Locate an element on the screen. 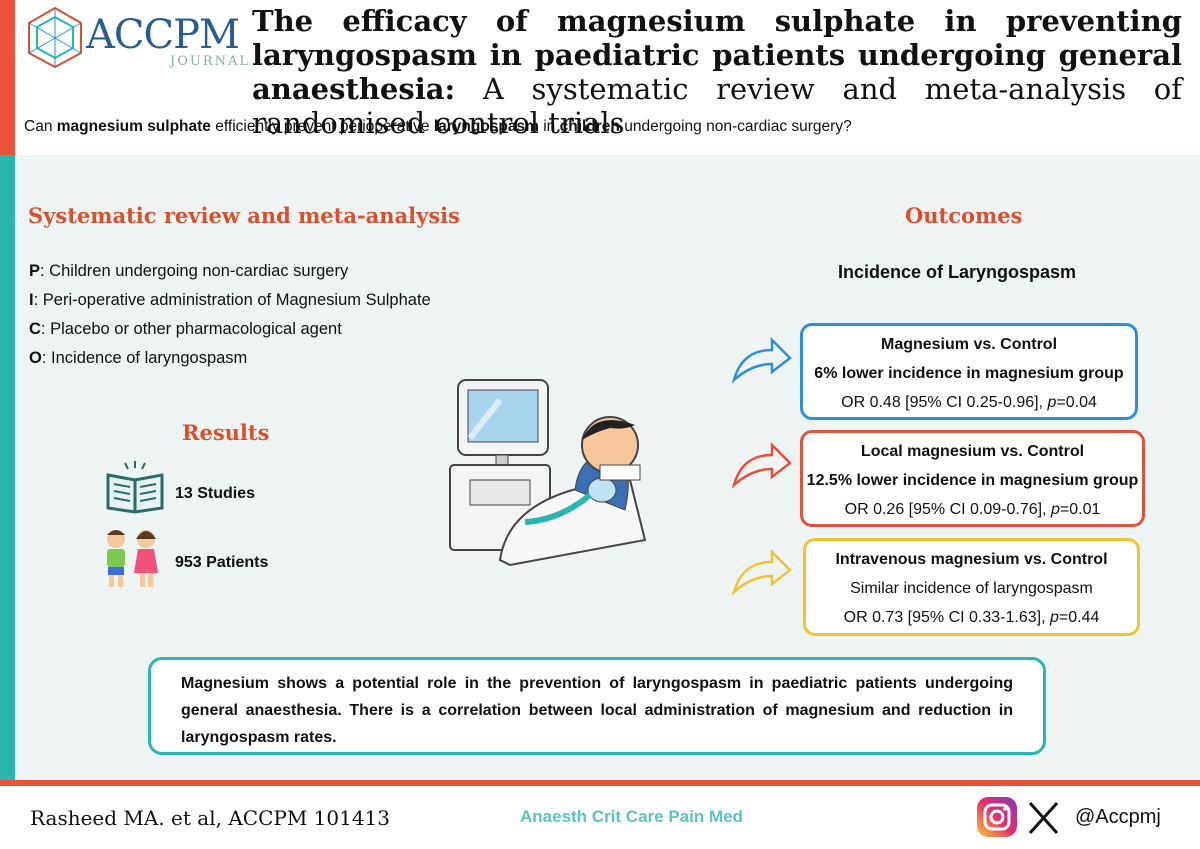 The image size is (1200, 849). pico-letter: I is located at coordinates (31, 300).